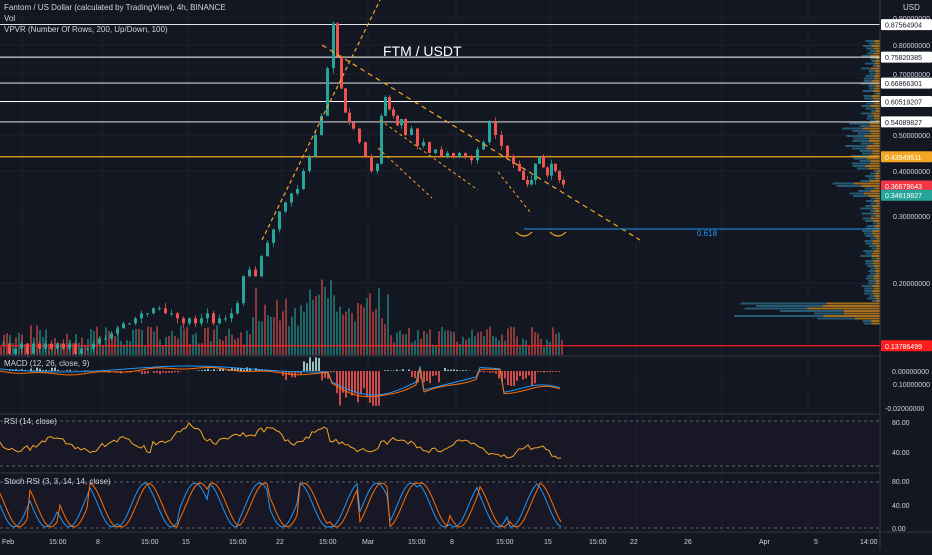 The height and width of the screenshot is (555, 932). Describe the element at coordinates (903, 26) in the screenshot. I see `level-tag-text: 0.87564904` at that location.